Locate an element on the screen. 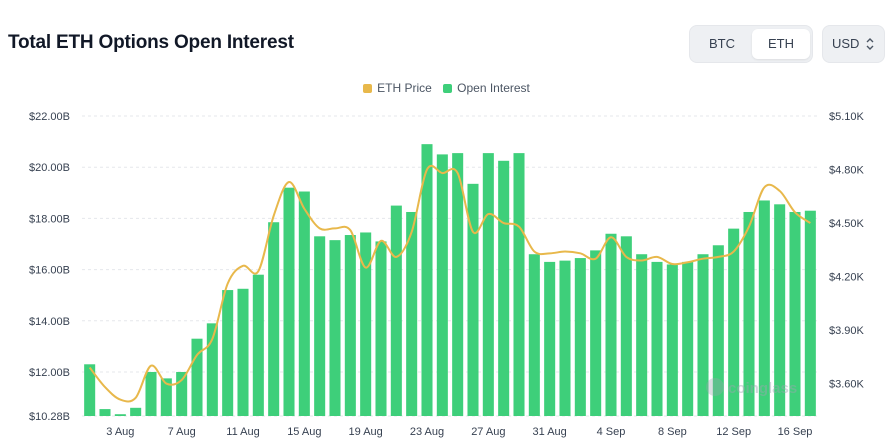 This screenshot has height=438, width=893. y-right-tick-label: $4.50K is located at coordinates (847, 224).